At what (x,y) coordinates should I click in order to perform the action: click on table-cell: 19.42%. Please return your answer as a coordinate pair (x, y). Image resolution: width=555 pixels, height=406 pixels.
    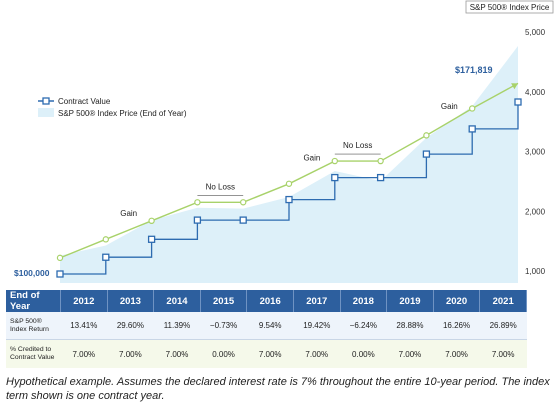
    Looking at the image, I should click on (317, 326).